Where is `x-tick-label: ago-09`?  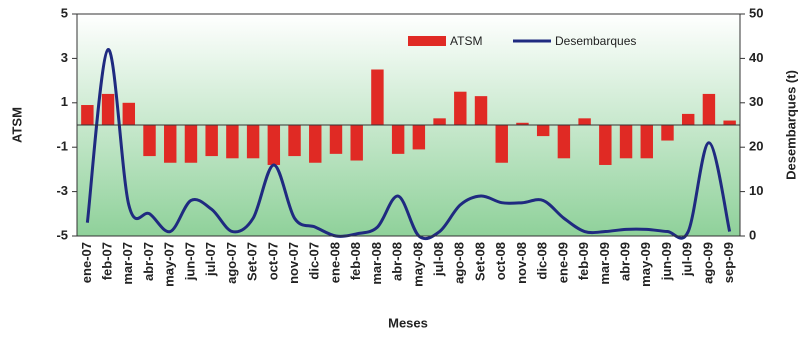
x-tick-label: ago-09 is located at coordinates (707, 263).